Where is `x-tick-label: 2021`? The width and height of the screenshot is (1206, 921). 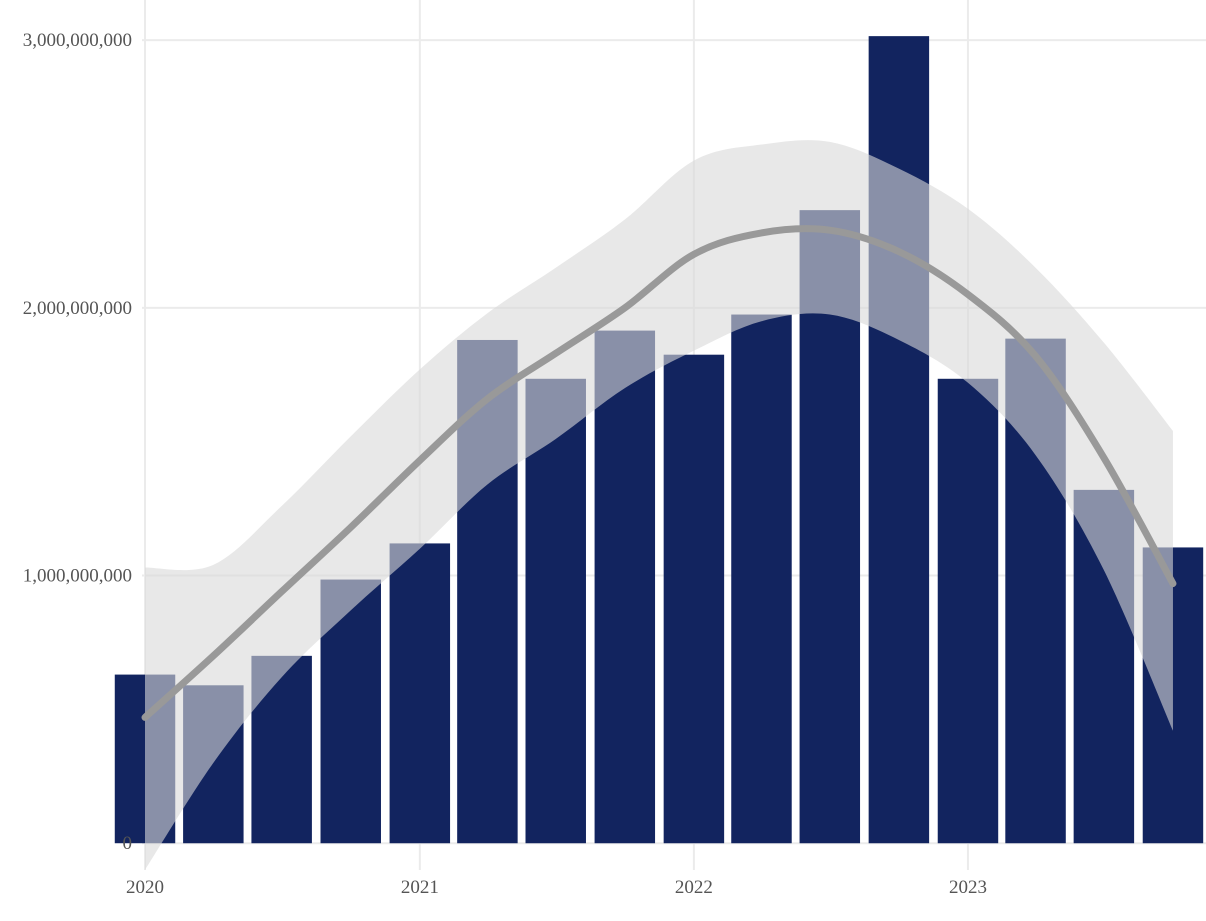 x-tick-label: 2021 is located at coordinates (420, 887).